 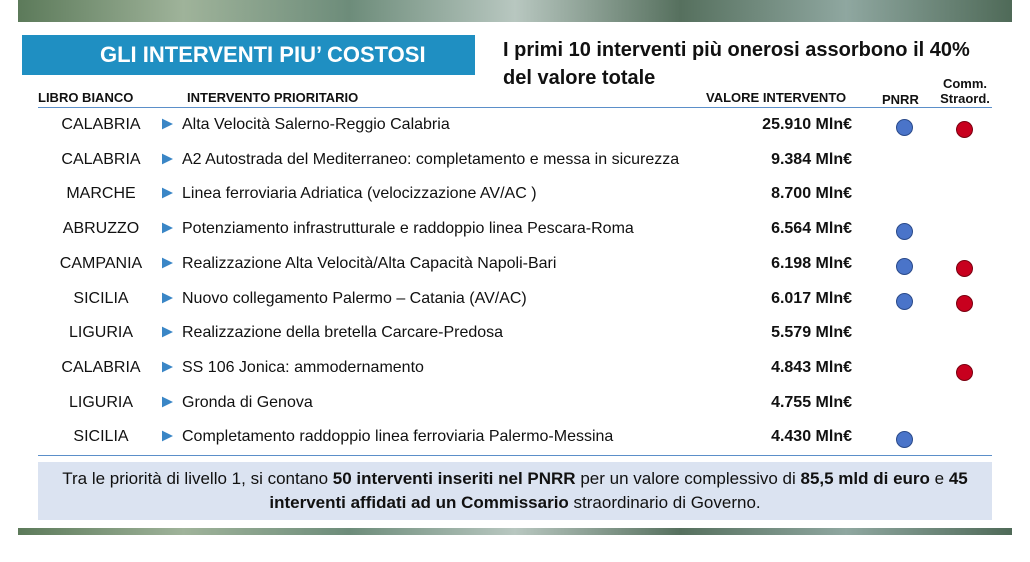 What do you see at coordinates (101, 229) in the screenshot?
I see `region: ABRUZZO` at bounding box center [101, 229].